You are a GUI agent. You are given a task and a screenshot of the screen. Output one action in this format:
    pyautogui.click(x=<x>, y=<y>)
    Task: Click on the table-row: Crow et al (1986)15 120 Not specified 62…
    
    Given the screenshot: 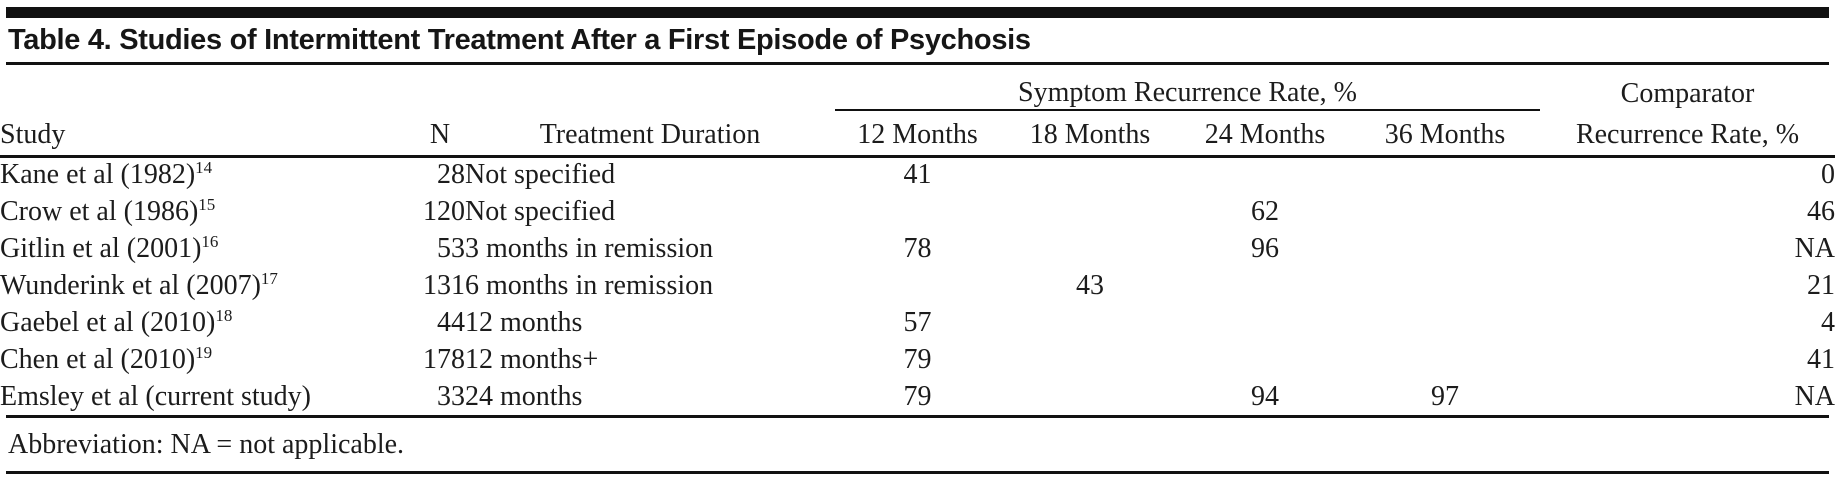 What is the action you would take?
    pyautogui.click(x=917, y=211)
    